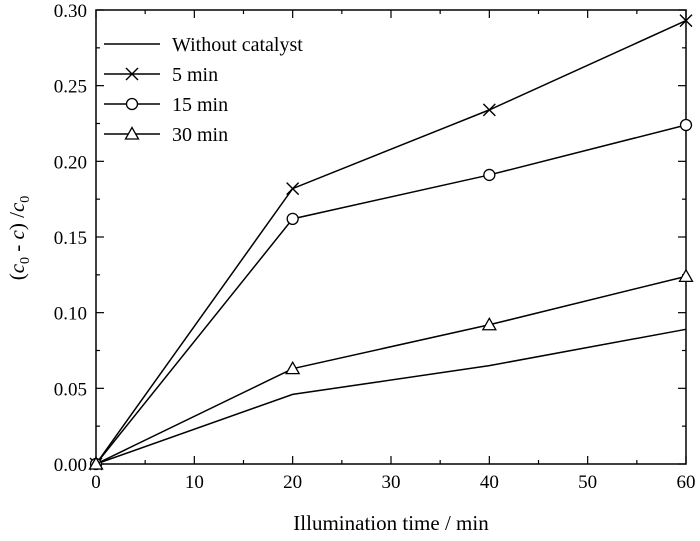 The image size is (700, 541). I want to click on y-axis-title-open: (, so click(17, 276).